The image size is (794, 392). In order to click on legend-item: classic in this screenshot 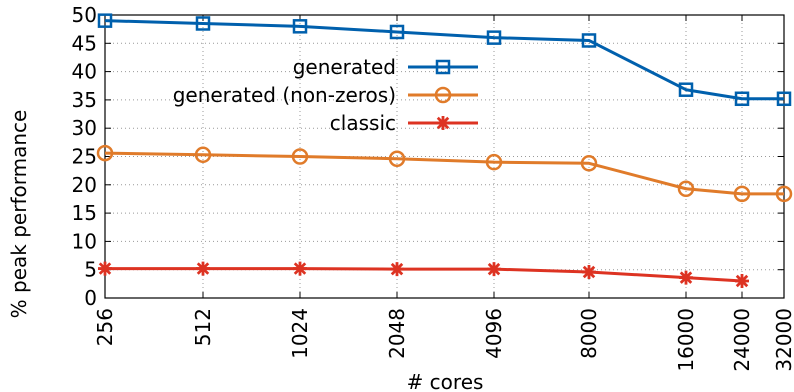, I will do `click(404, 123)`.